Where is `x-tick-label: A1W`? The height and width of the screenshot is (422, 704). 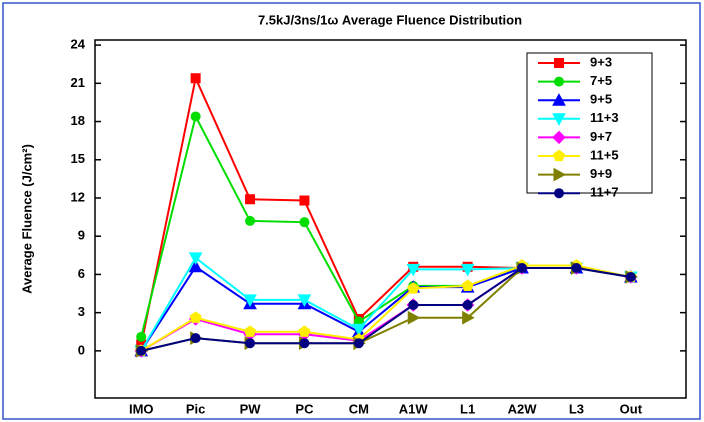
x-tick-label: A1W is located at coordinates (414, 408).